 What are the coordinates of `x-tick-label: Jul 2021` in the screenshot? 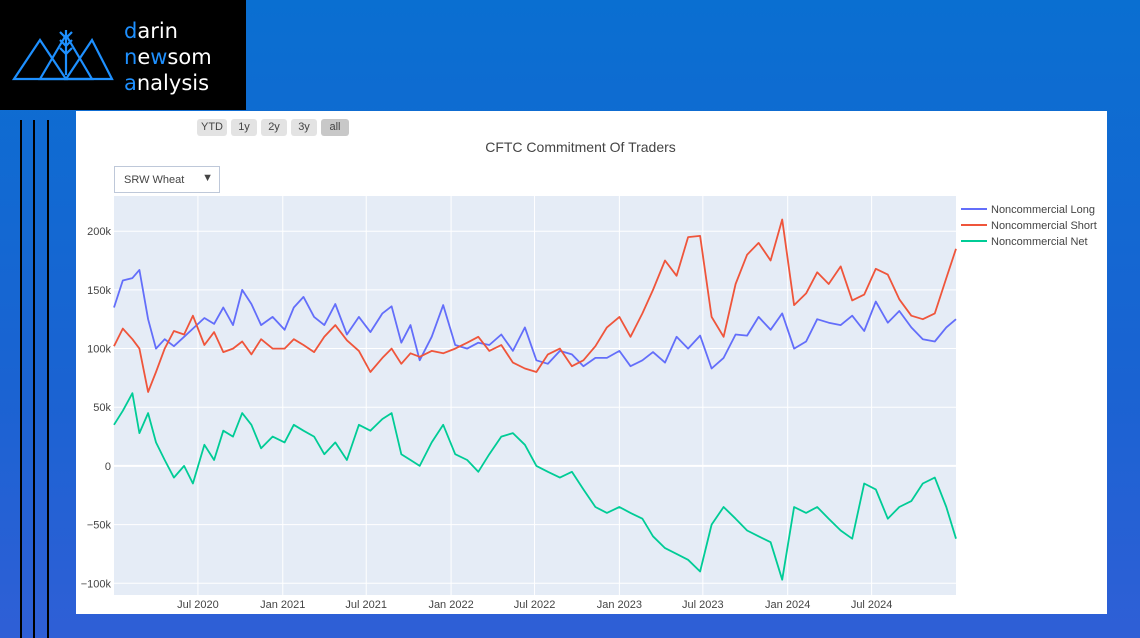 It's located at (366, 605).